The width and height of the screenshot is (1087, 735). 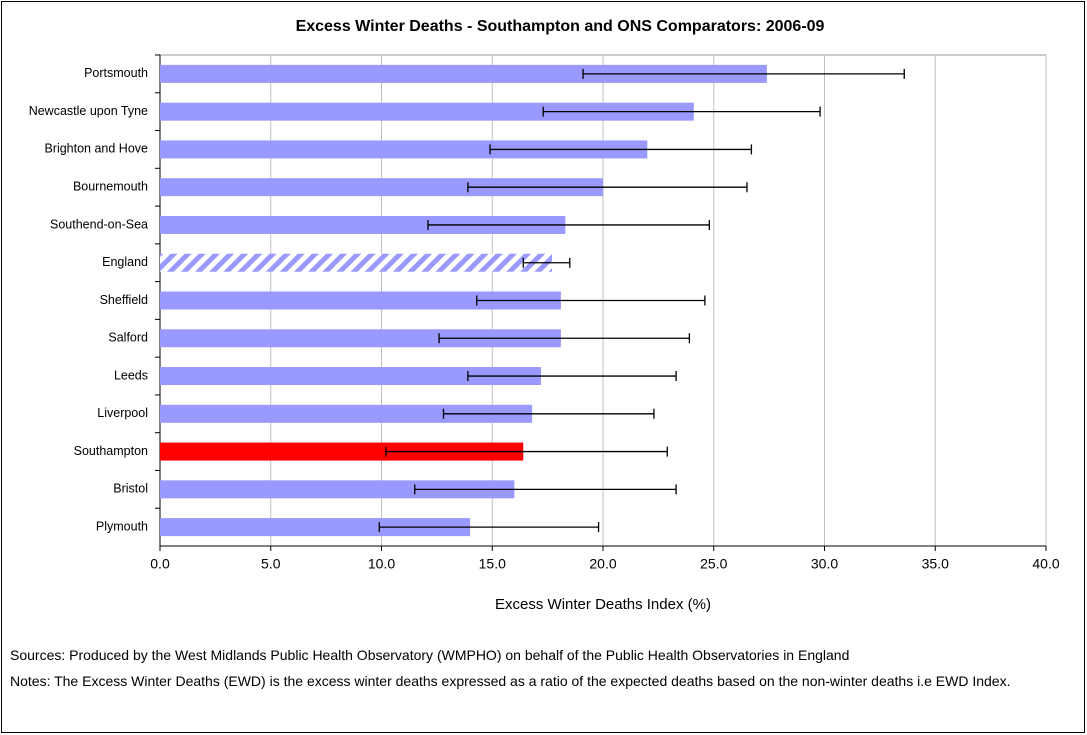 What do you see at coordinates (99, 224) in the screenshot?
I see `y-tick-label: Southend-on-Sea` at bounding box center [99, 224].